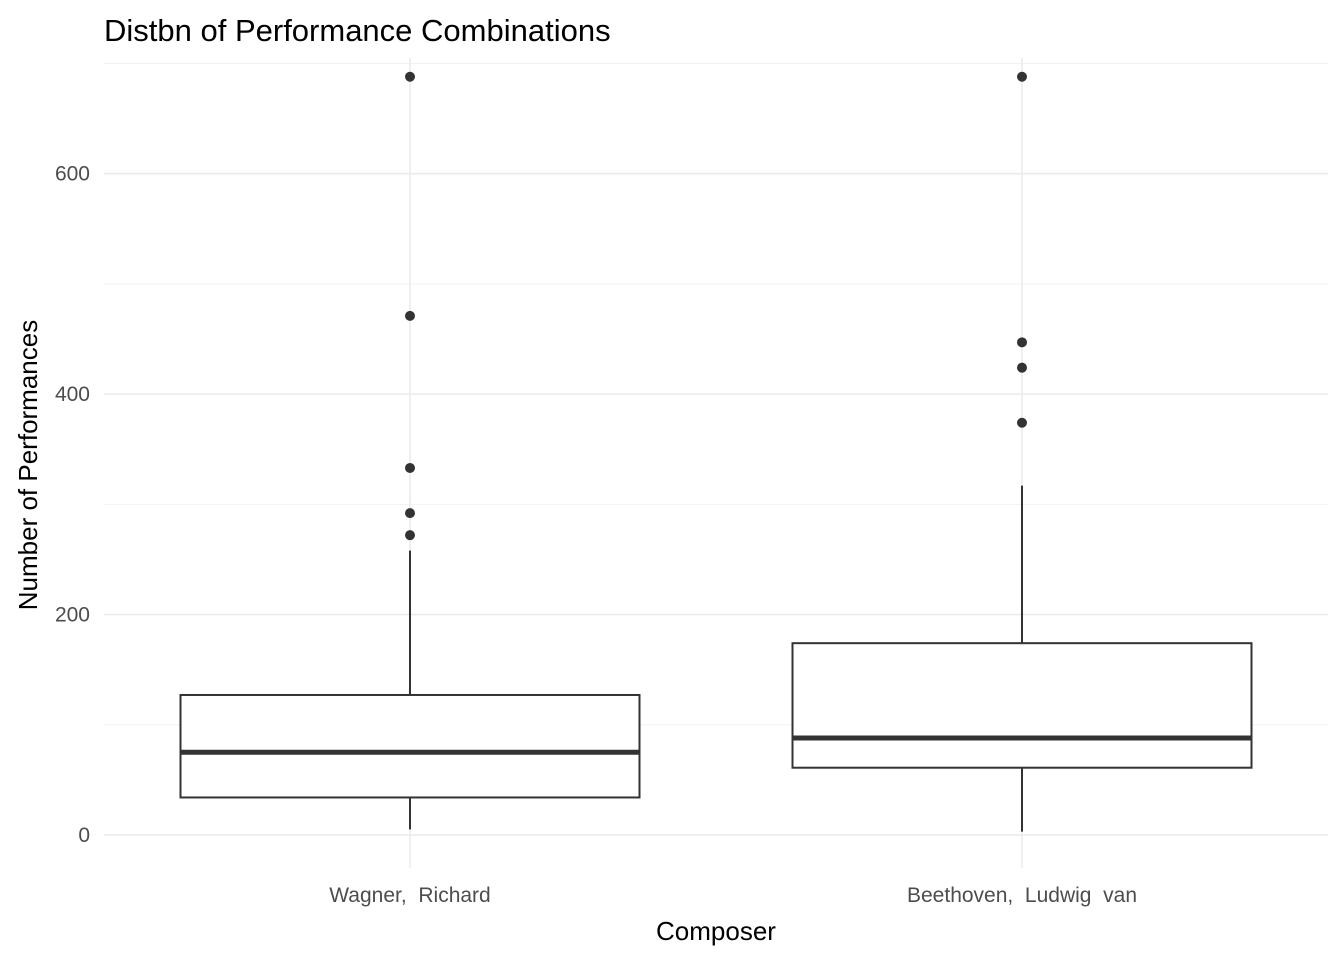  I want to click on y-tick-label: 400, so click(72, 394).